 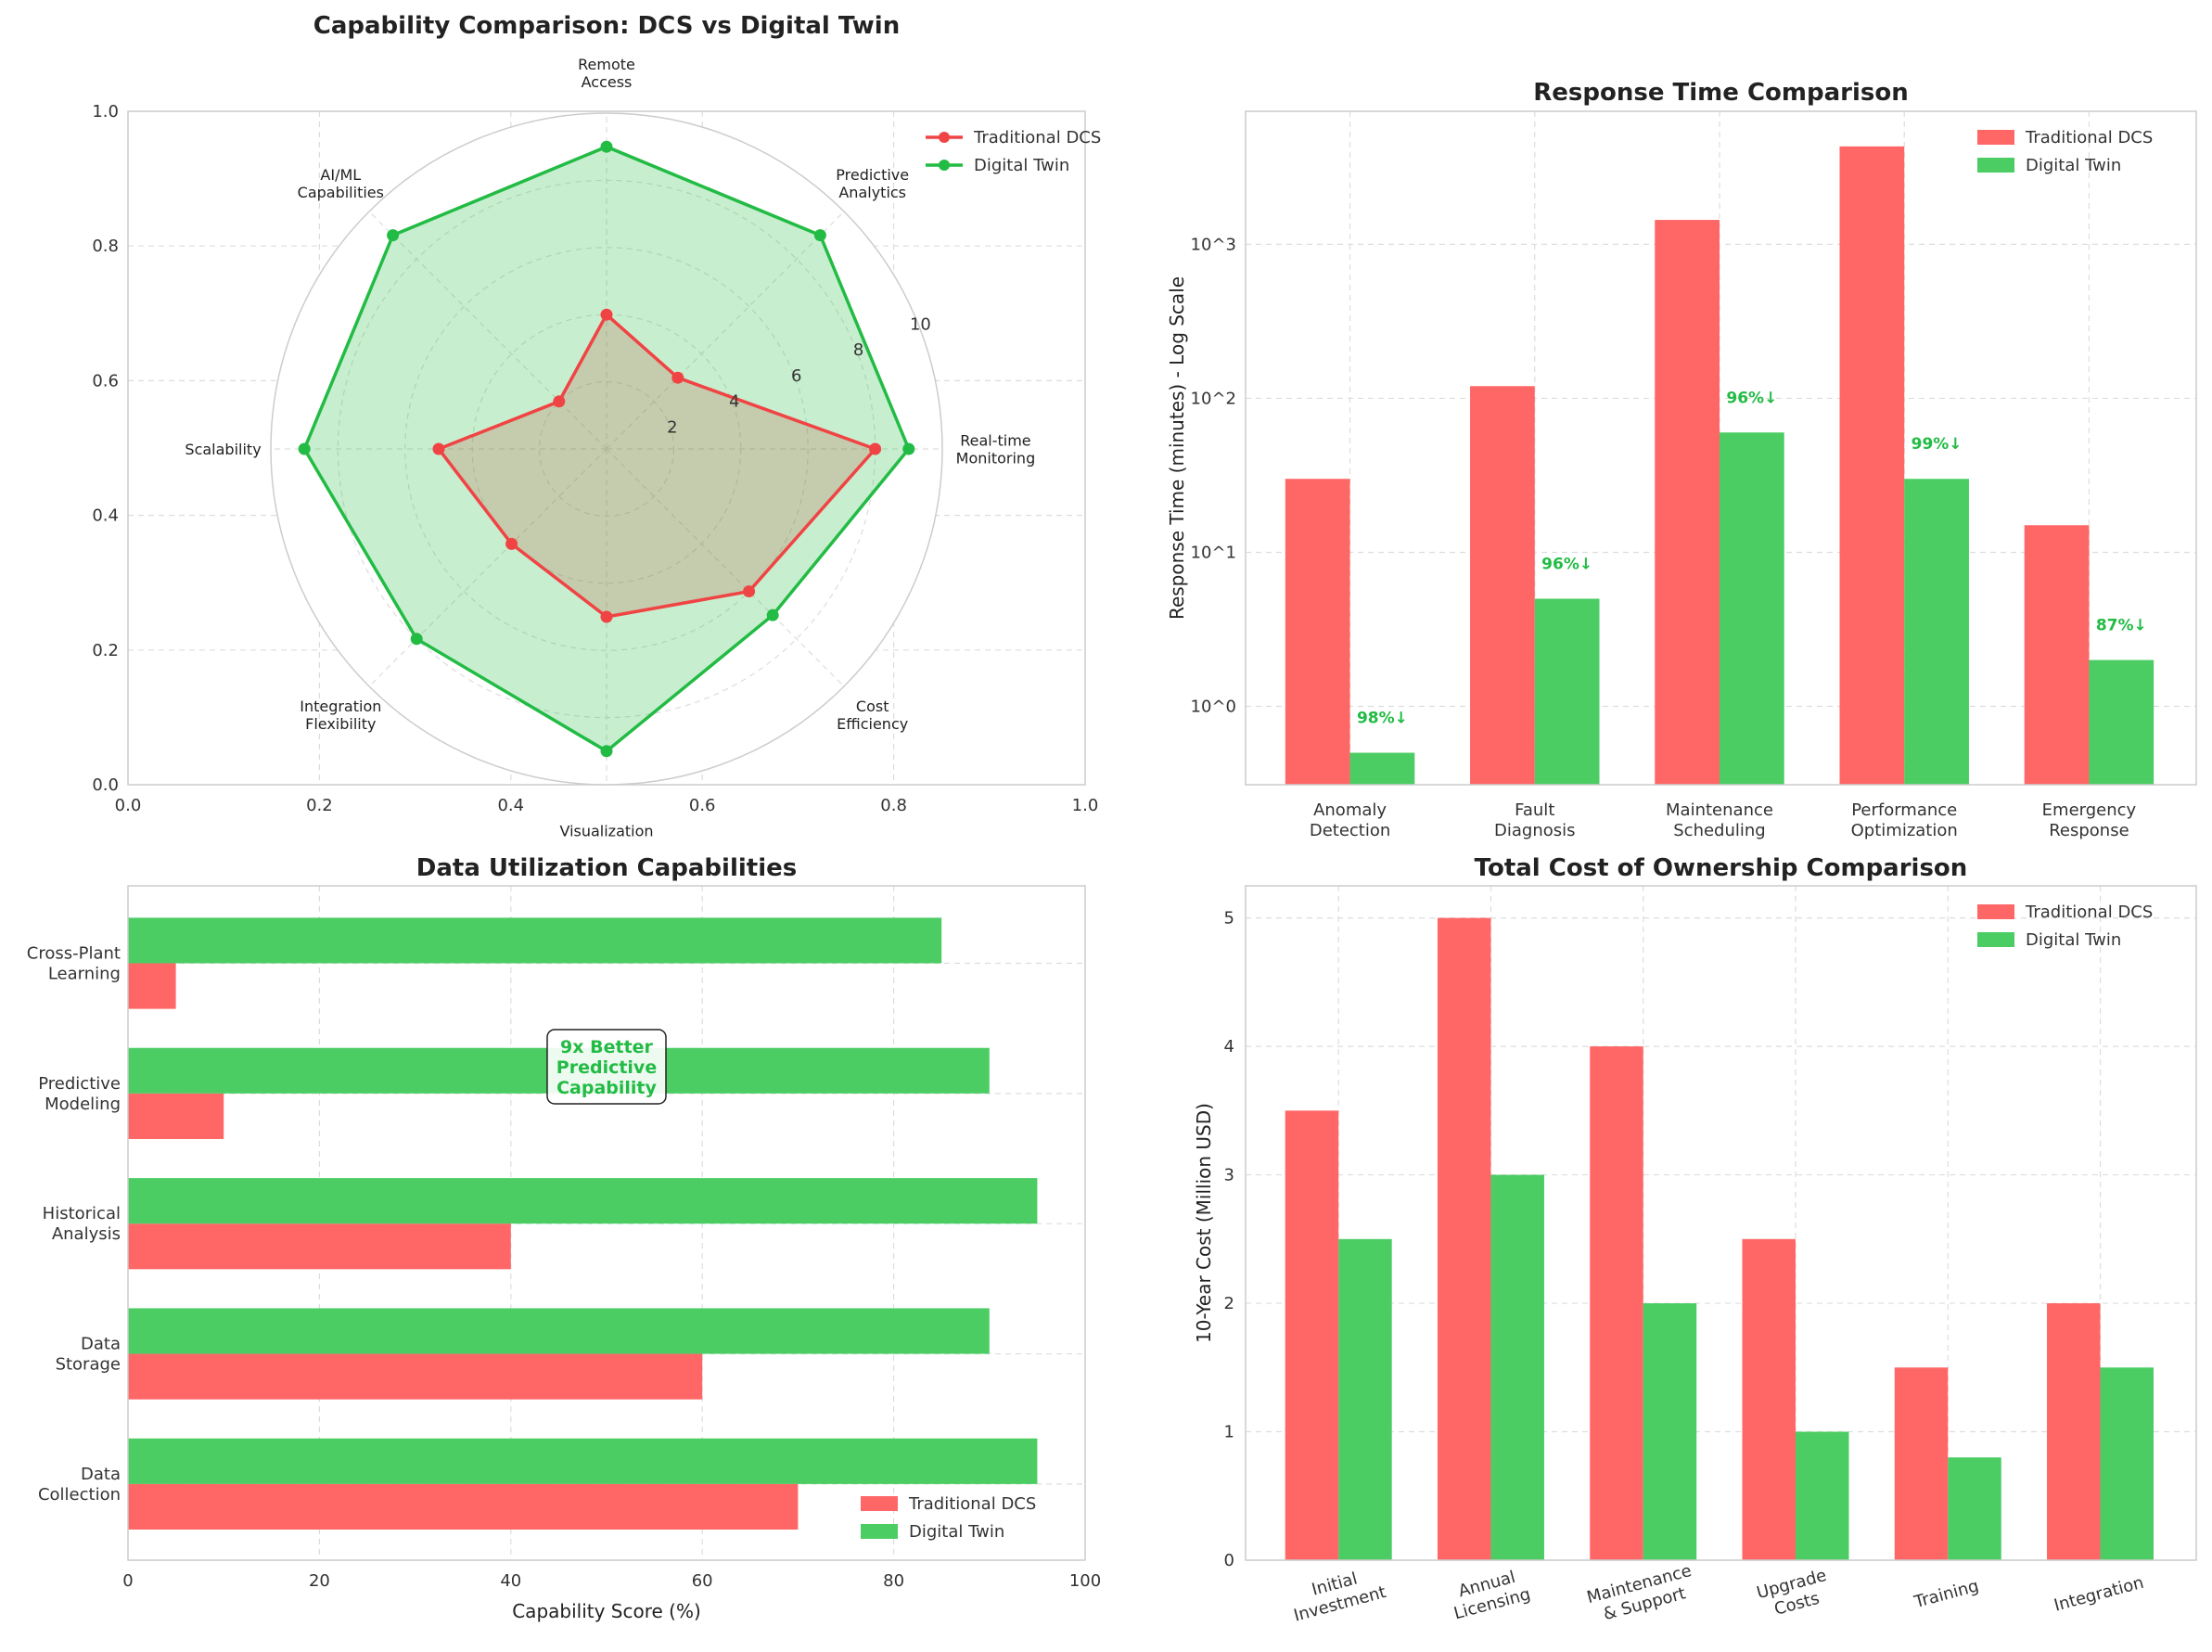 What do you see at coordinates (106, 381) in the screenshot?
I see `y-tick-label: 0.6` at bounding box center [106, 381].